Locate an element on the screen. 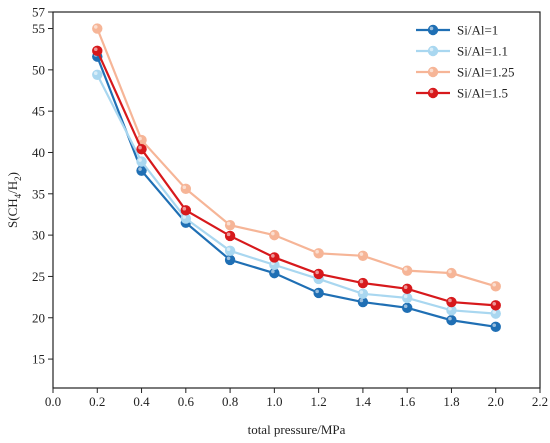 Image resolution: width=550 pixels, height=443 pixels. x-tick-label: 1.4 is located at coordinates (363, 401).